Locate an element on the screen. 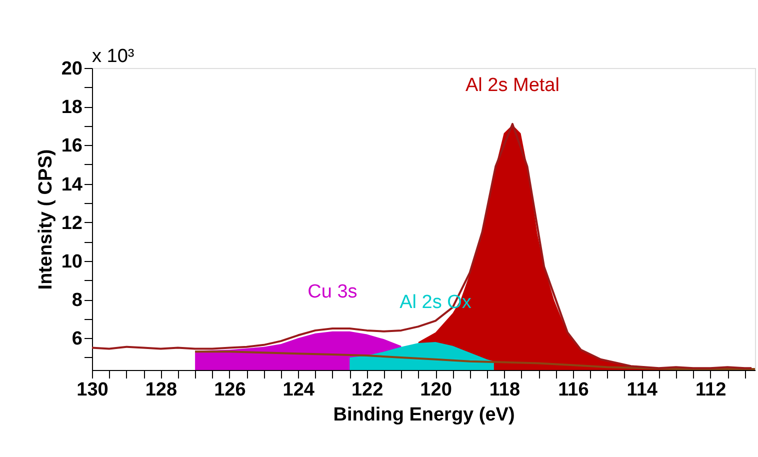 This screenshot has height=457, width=758. y-axis-title: Intensity ( CPS) is located at coordinates (45, 219).